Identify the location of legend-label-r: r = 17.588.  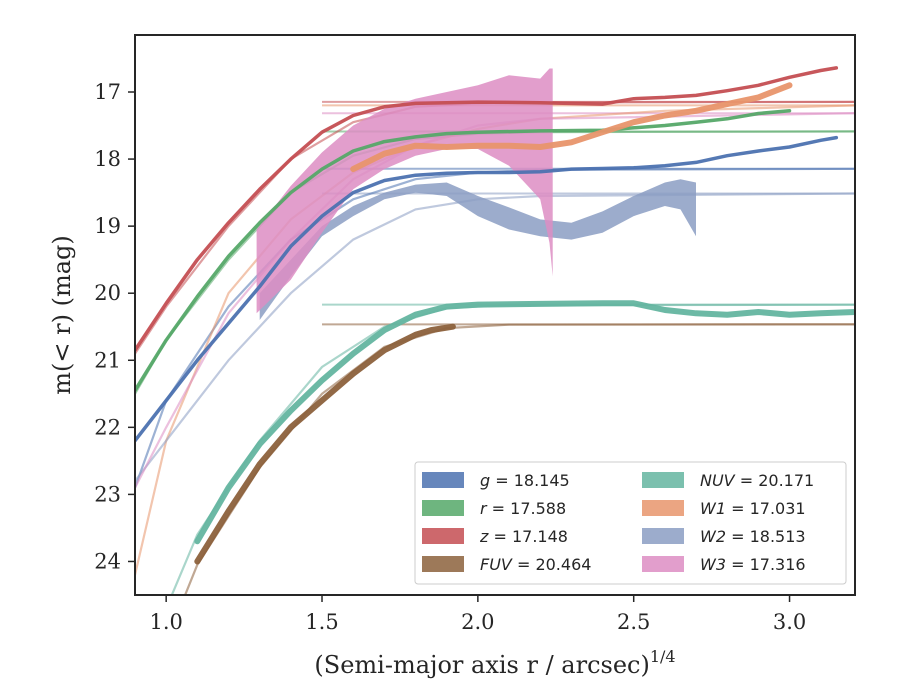
(523, 508).